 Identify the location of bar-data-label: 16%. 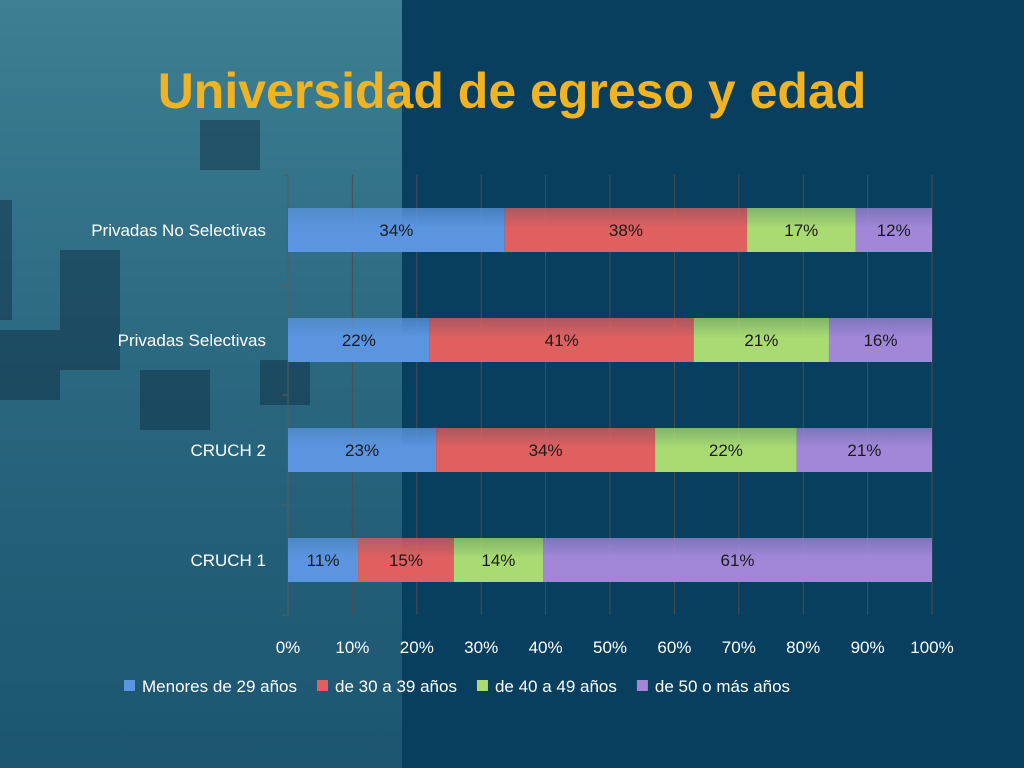
(880, 340).